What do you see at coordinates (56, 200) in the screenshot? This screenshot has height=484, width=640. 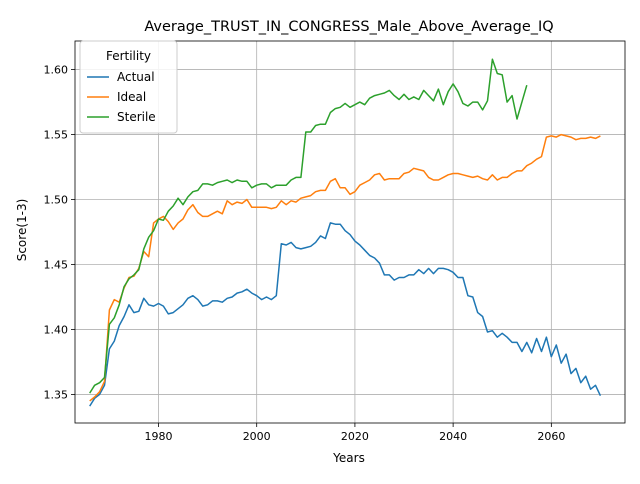 I see `y-tick-label: 1.50` at bounding box center [56, 200].